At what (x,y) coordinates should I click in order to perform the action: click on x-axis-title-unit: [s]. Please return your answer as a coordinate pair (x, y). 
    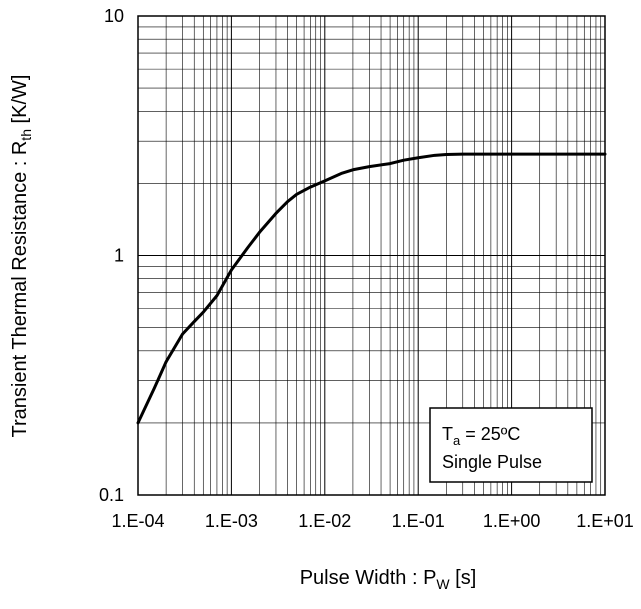
    Looking at the image, I should click on (463, 578).